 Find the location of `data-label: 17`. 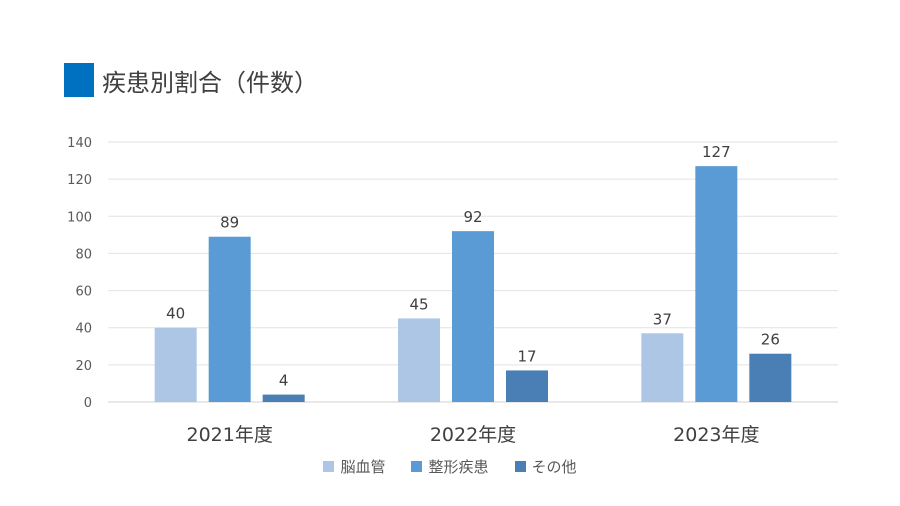

data-label: 17 is located at coordinates (526, 356).